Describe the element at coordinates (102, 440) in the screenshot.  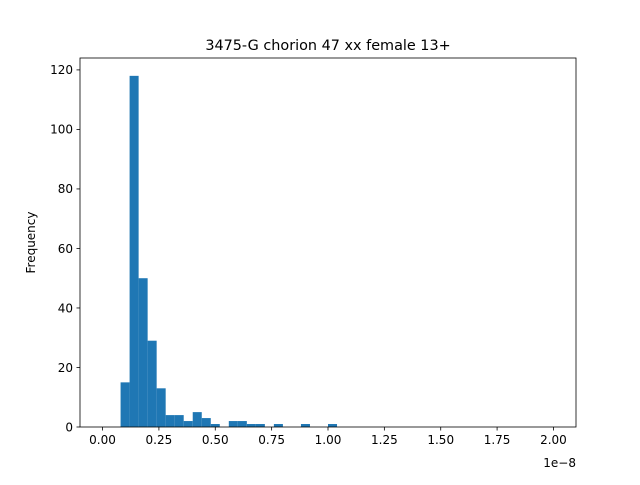
I see `x-tick-label: 0.00` at that location.